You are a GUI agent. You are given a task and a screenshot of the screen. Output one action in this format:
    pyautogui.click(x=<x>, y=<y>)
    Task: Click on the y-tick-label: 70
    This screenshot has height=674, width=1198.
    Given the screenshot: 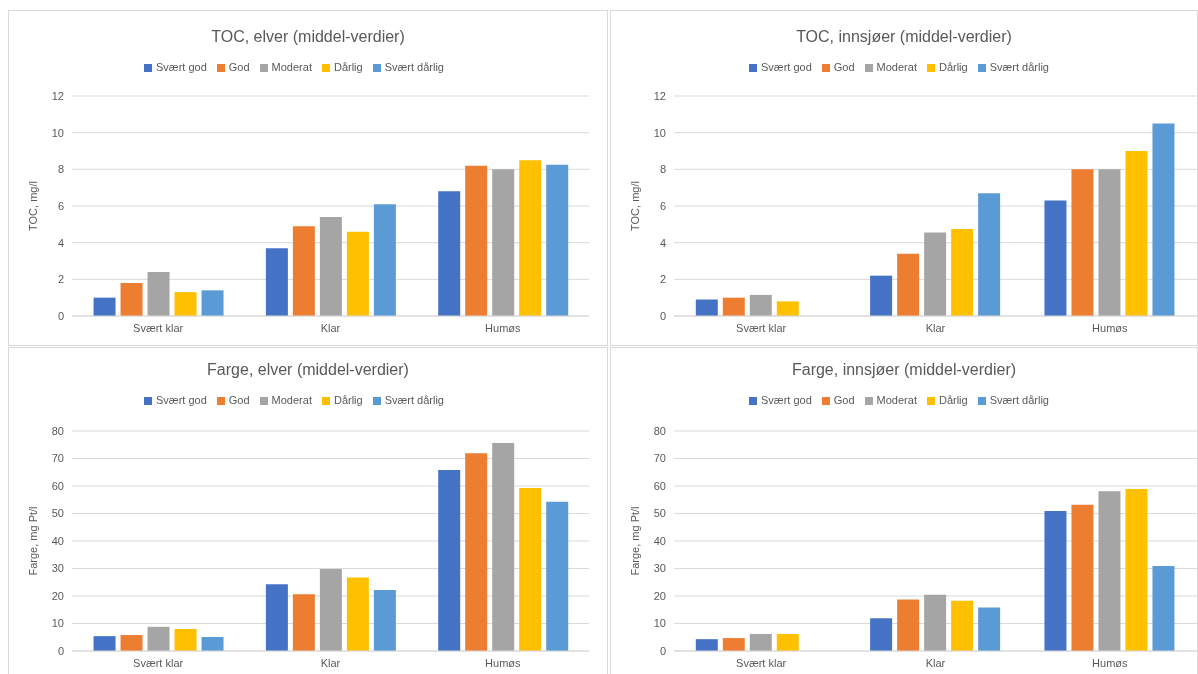 What is the action you would take?
    pyautogui.click(x=57, y=458)
    